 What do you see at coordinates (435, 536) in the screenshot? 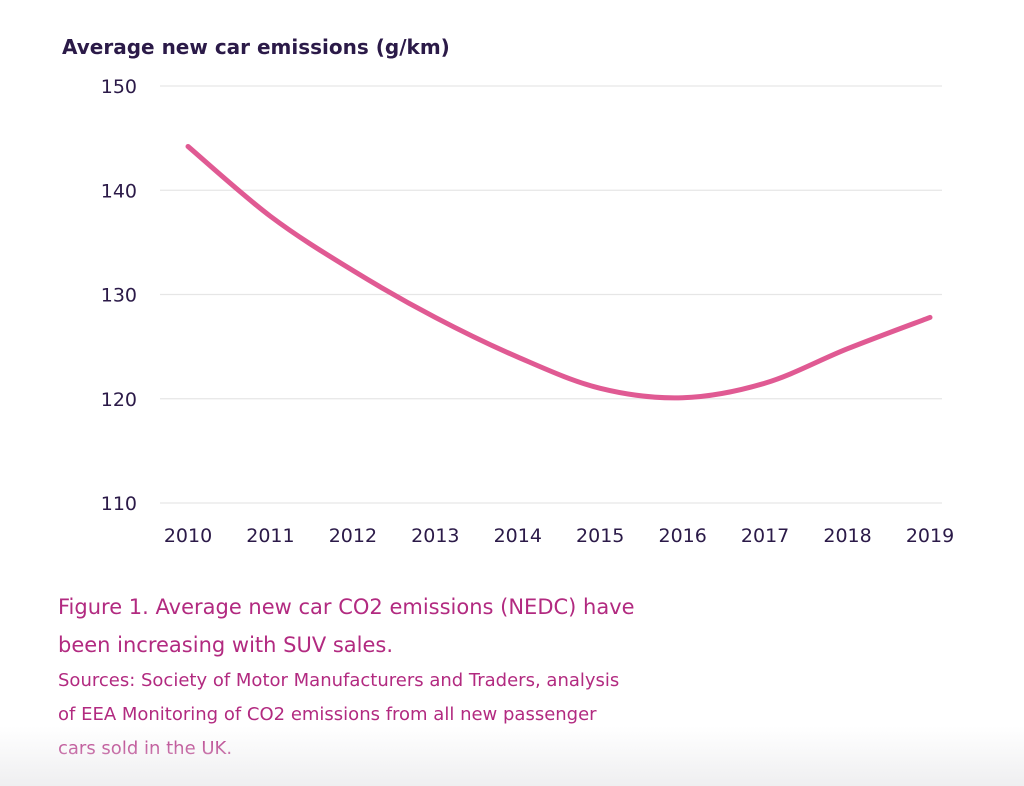
I see `x-tick-label: 2013` at bounding box center [435, 536].